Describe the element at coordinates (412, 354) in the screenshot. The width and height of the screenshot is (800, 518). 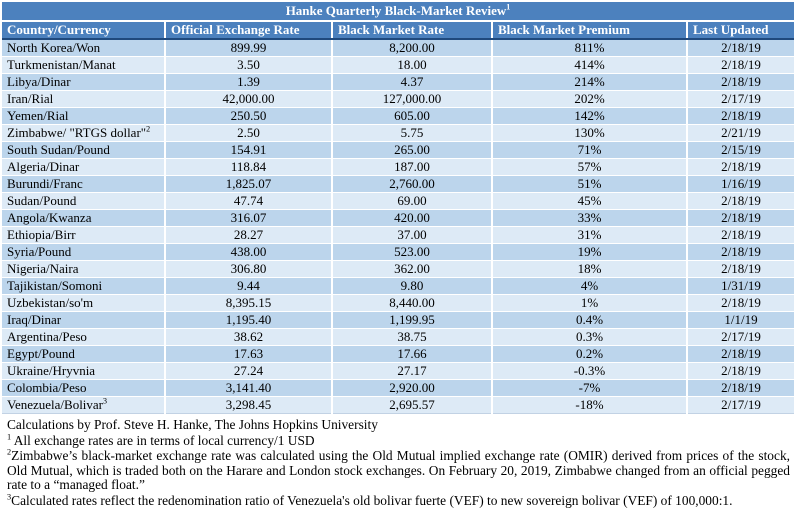
I see `black-market-rate-cell: 17.66` at that location.